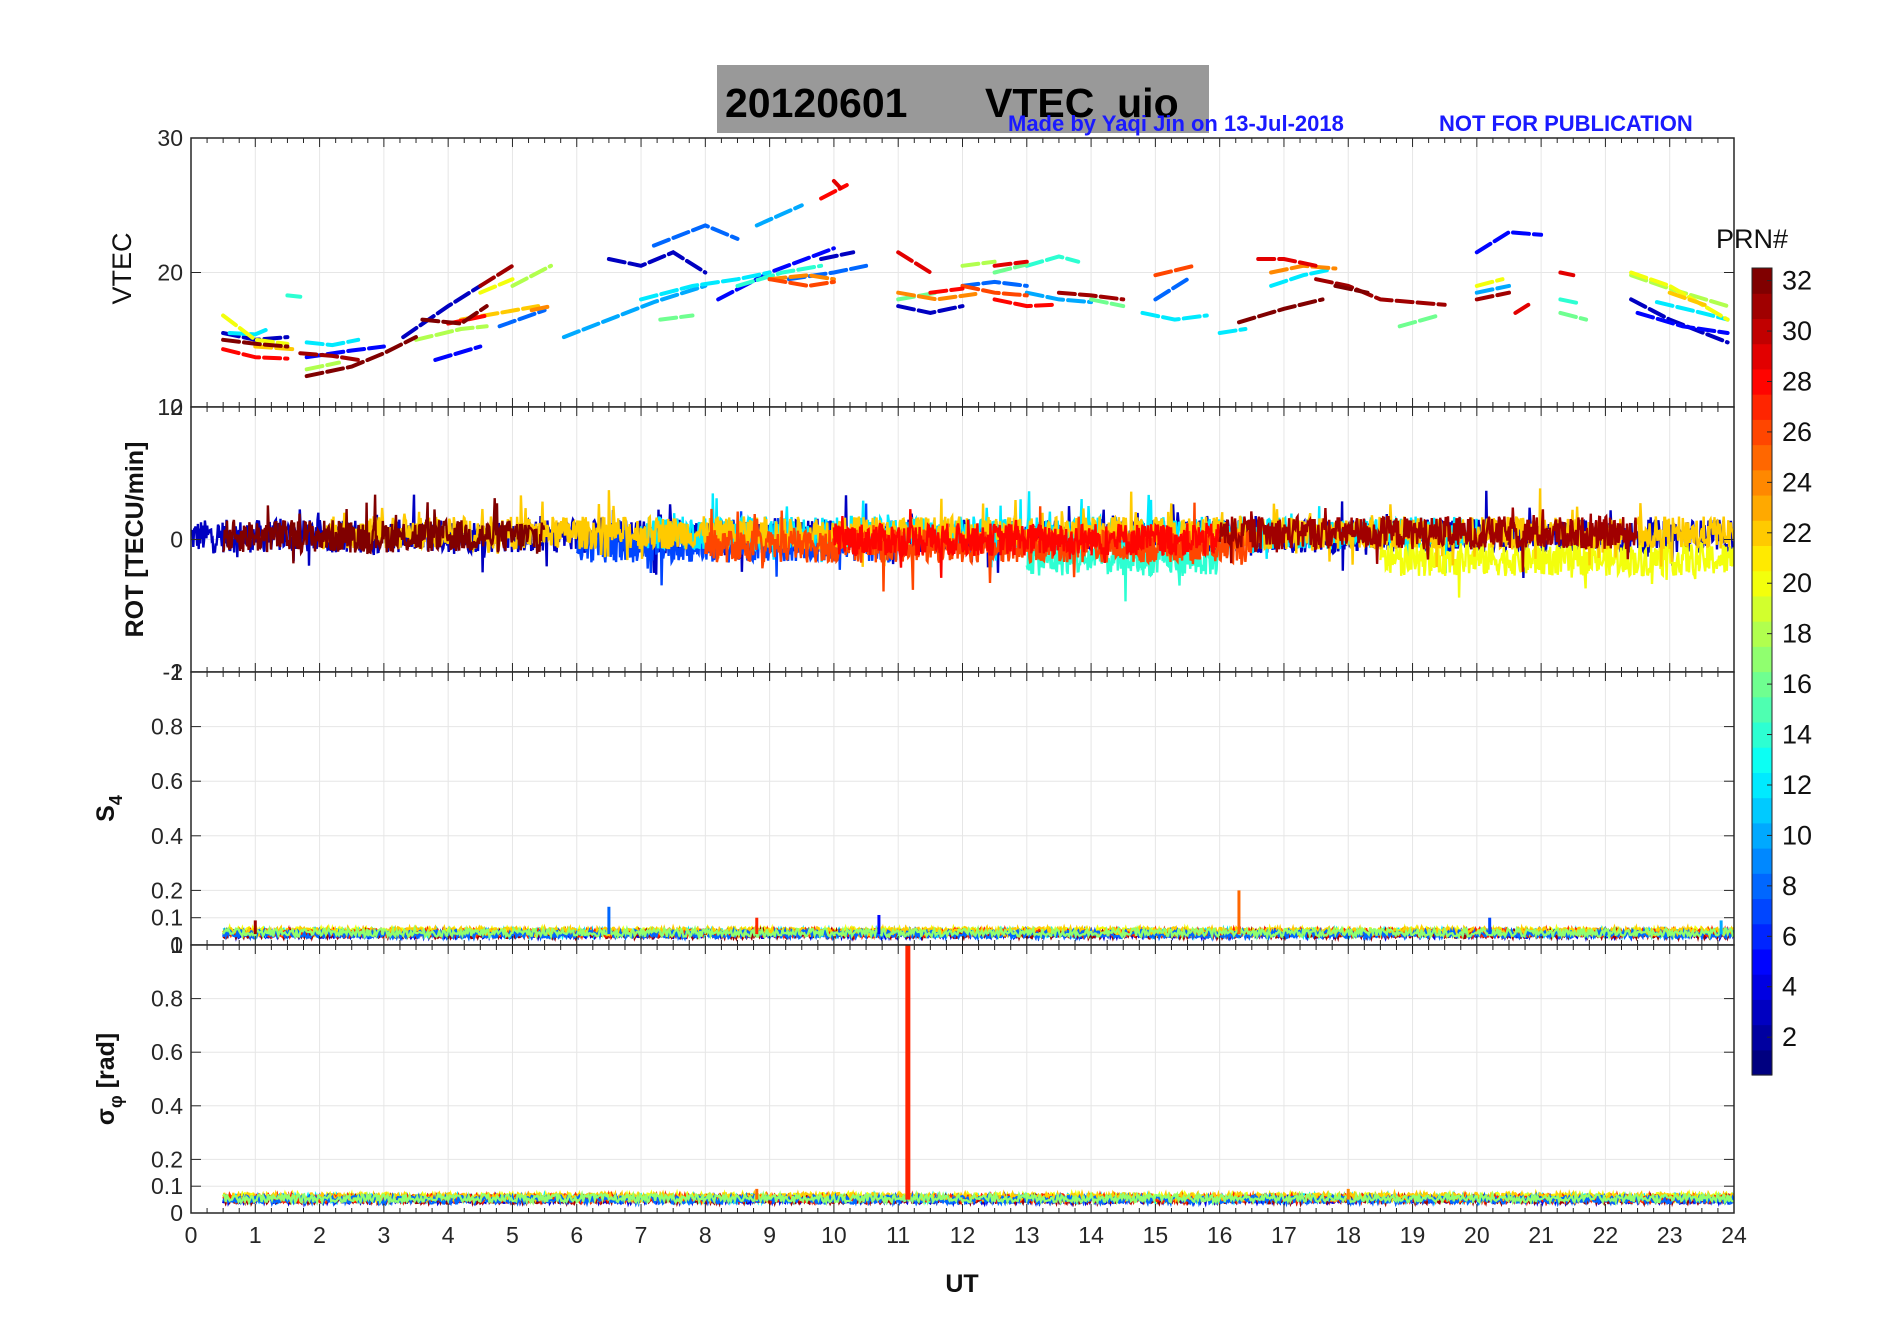  I want to click on vtec-prn-31-arc, so click(1492, 296).